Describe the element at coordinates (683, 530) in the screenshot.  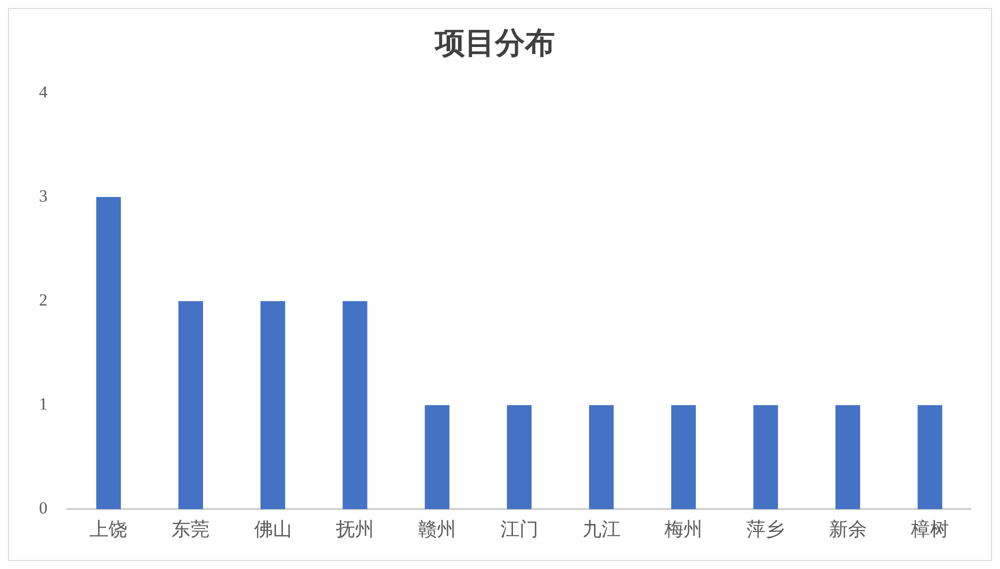
I see `x-tick-label: 梅州` at that location.